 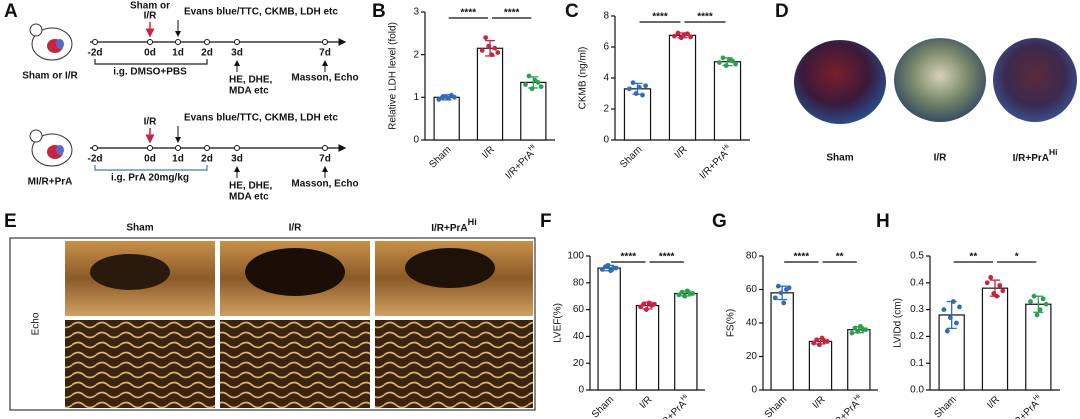 What do you see at coordinates (583, 78) in the screenshot?
I see `y-axis-label: CKMB (ng/ml)` at bounding box center [583, 78].